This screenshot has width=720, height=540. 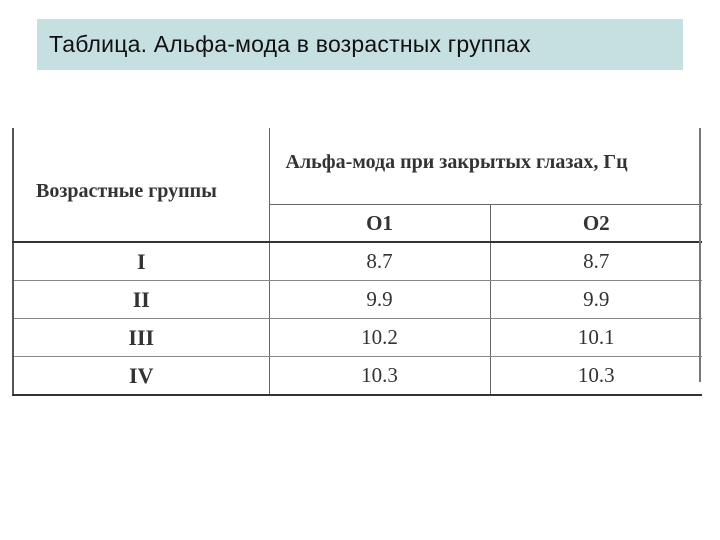 What do you see at coordinates (380, 337) in the screenshot?
I see `cell-o1: 10.2` at bounding box center [380, 337].